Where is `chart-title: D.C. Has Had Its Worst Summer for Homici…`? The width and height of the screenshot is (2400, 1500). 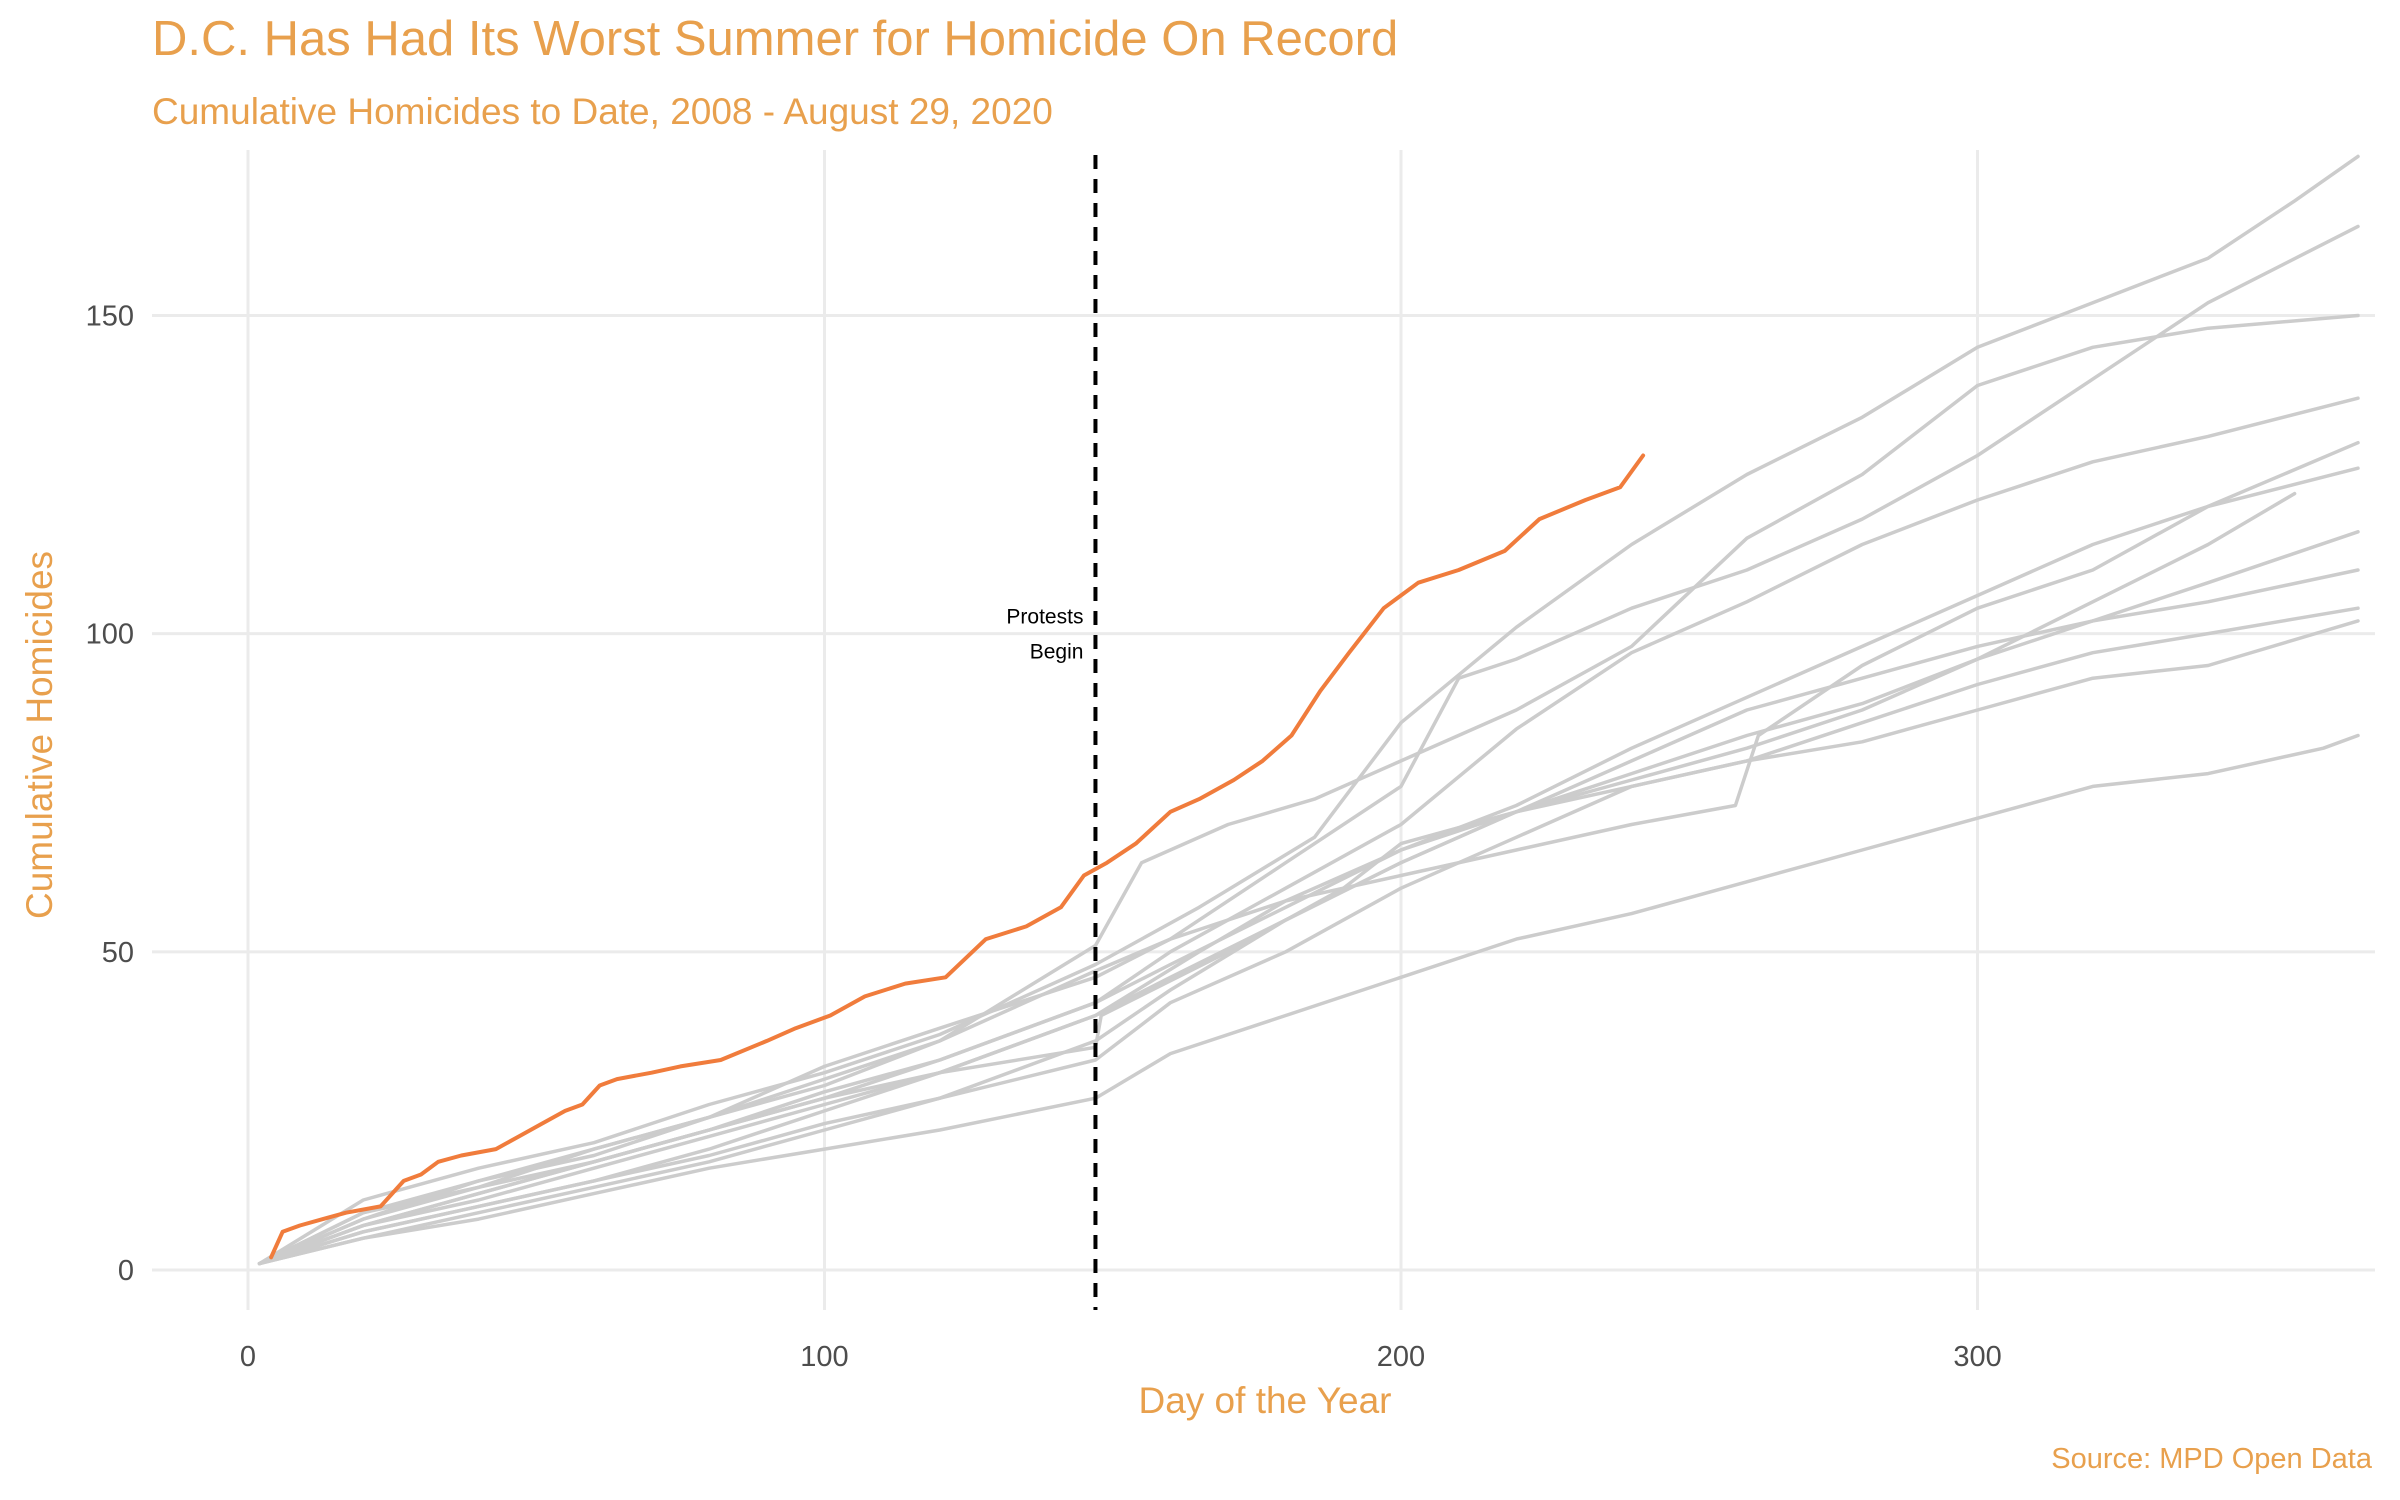 chart-title: D.C. Has Had Its Worst Summer for Homici… is located at coordinates (775, 39).